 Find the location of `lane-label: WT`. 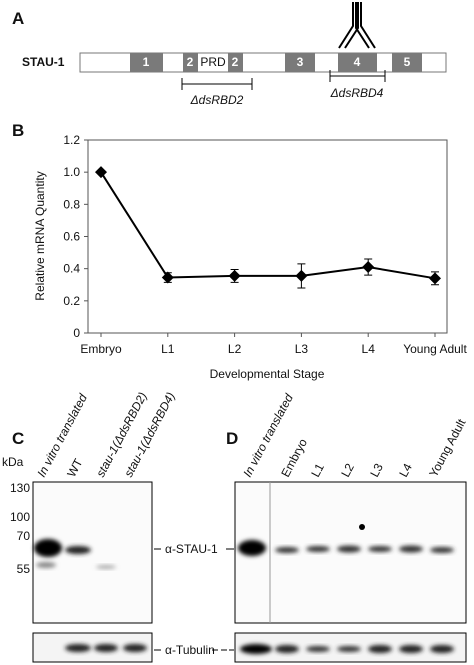

lane-label: WT is located at coordinates (74, 468).